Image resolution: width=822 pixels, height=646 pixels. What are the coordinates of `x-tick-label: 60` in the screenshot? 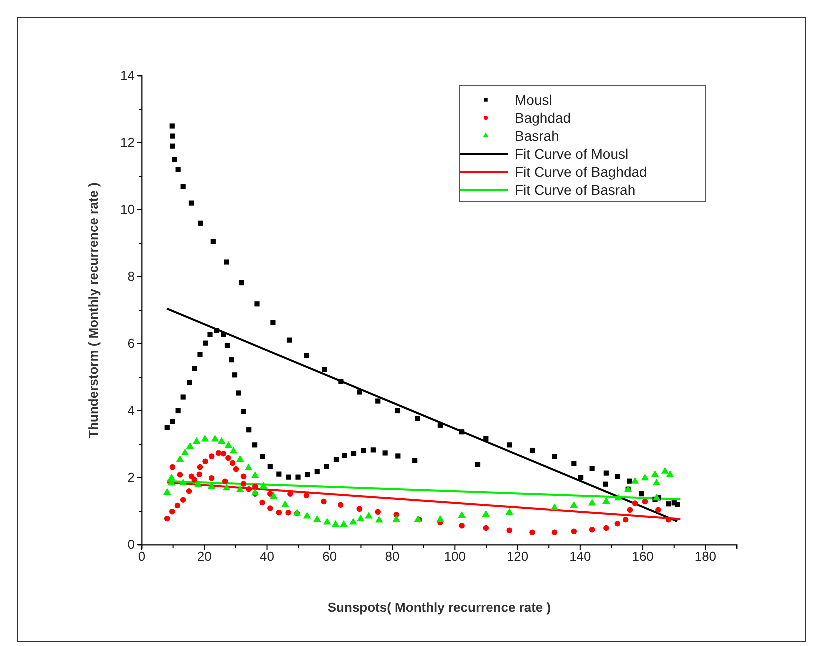 It's located at (330, 556).